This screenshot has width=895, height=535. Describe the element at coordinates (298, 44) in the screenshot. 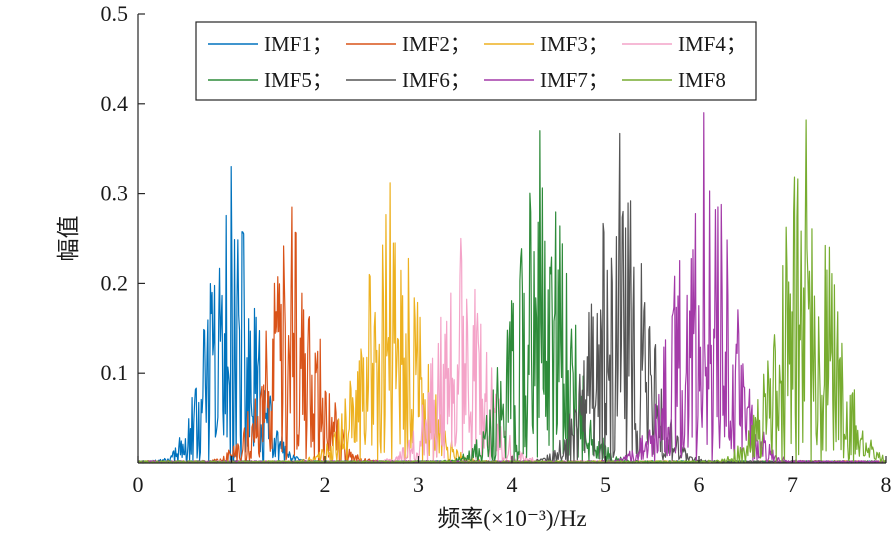

I see `legend-label-imf1: IMF1；` at that location.